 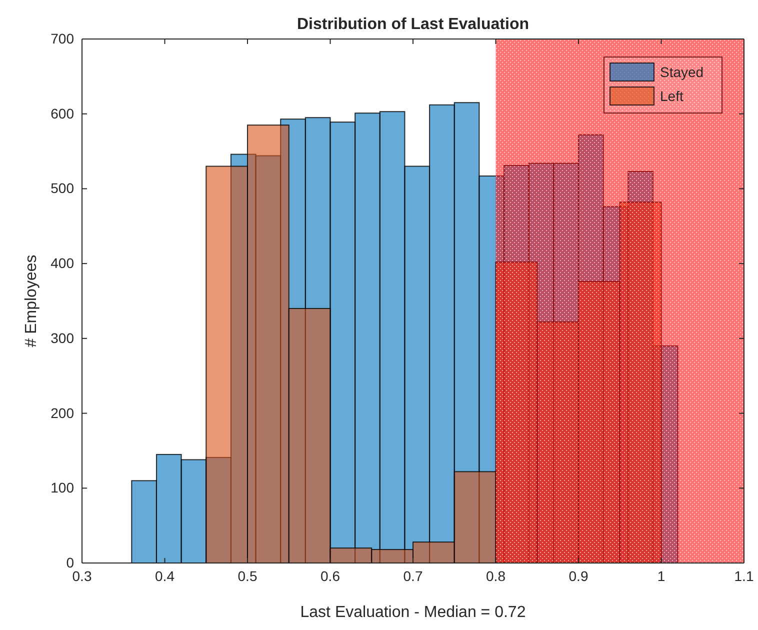 I want to click on y-tick-label: 700, so click(x=62, y=38).